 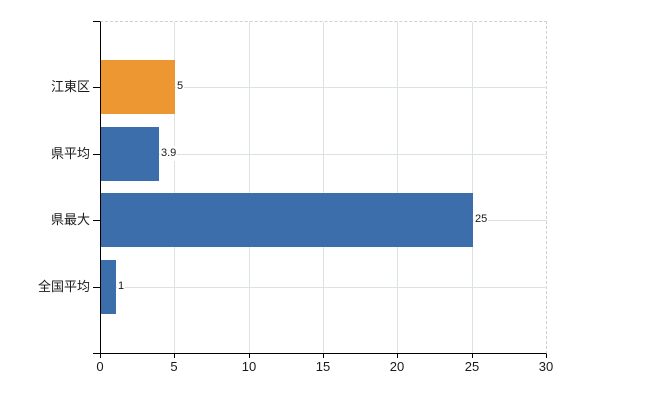 I want to click on x-axis-tick-label: 20, so click(x=397, y=366).